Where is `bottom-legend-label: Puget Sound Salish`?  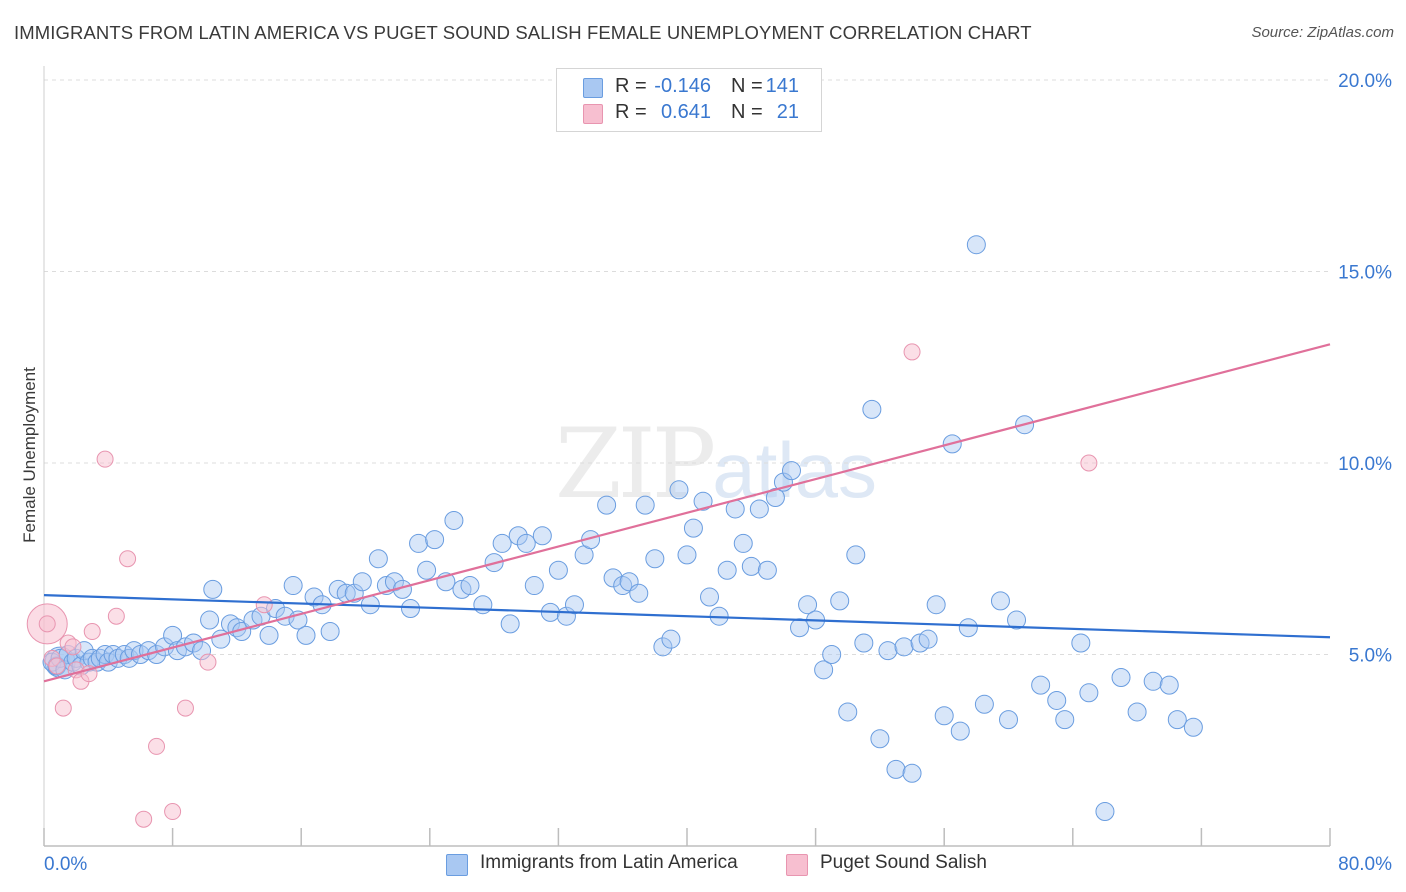 bottom-legend-label: Puget Sound Salish is located at coordinates (903, 862).